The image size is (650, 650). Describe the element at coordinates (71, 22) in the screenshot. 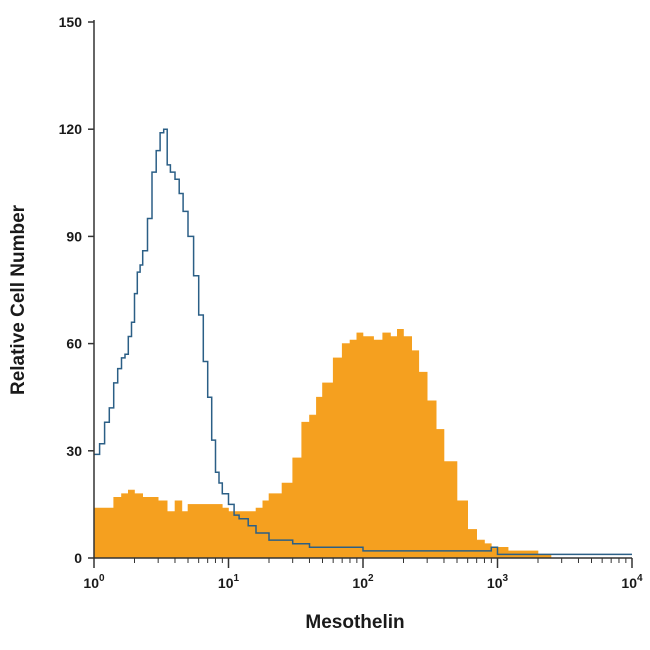

I see `y-tick-label: 150` at that location.